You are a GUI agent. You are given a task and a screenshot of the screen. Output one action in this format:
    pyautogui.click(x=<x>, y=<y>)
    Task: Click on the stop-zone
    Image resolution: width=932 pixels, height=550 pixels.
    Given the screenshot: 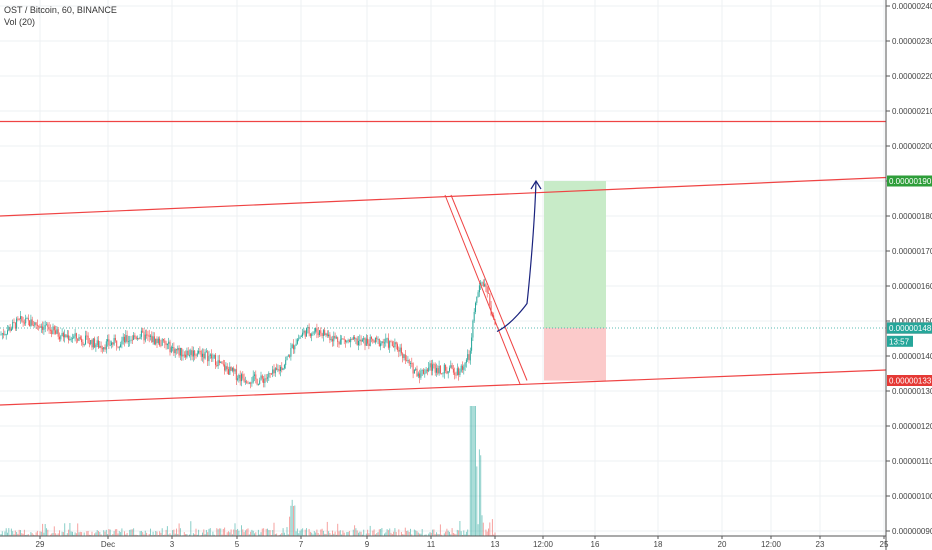 What is the action you would take?
    pyautogui.click(x=575, y=354)
    